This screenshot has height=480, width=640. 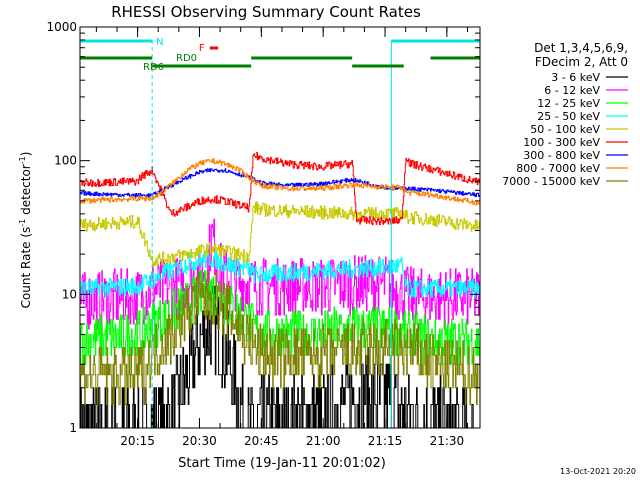 What do you see at coordinates (568, 103) in the screenshot?
I see `legend-label: 12 - 25 keV` at bounding box center [568, 103].